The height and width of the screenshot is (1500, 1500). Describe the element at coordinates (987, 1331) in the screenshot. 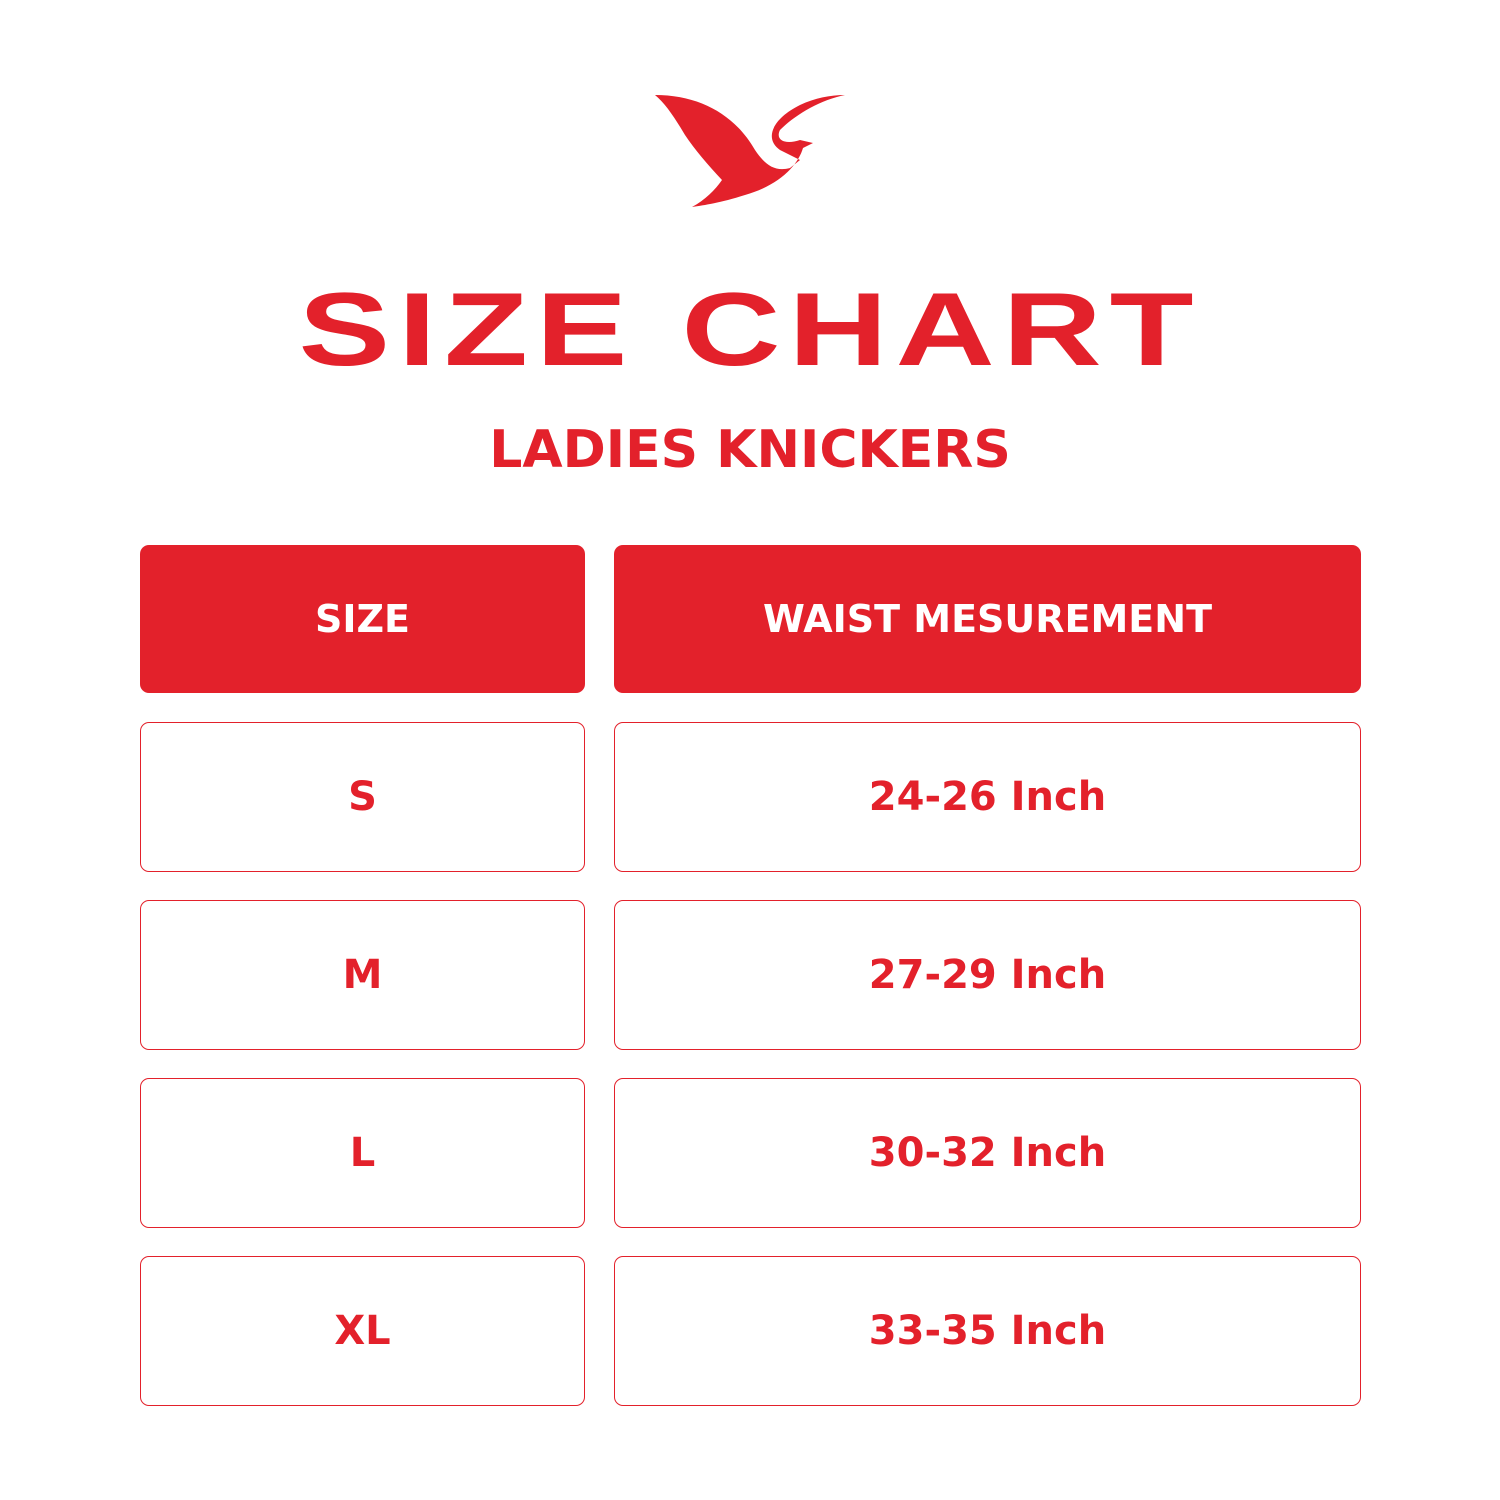

I see `table-cell-waist: 33-35 Inch` at that location.